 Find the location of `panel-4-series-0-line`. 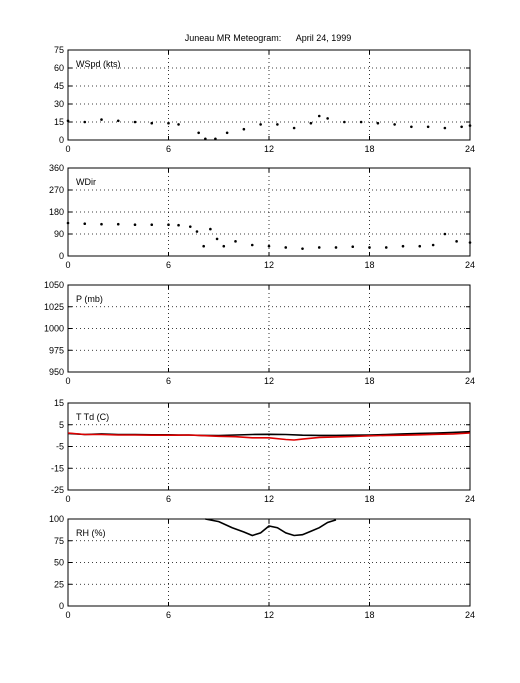

panel-4-series-0-line is located at coordinates (271, 527).